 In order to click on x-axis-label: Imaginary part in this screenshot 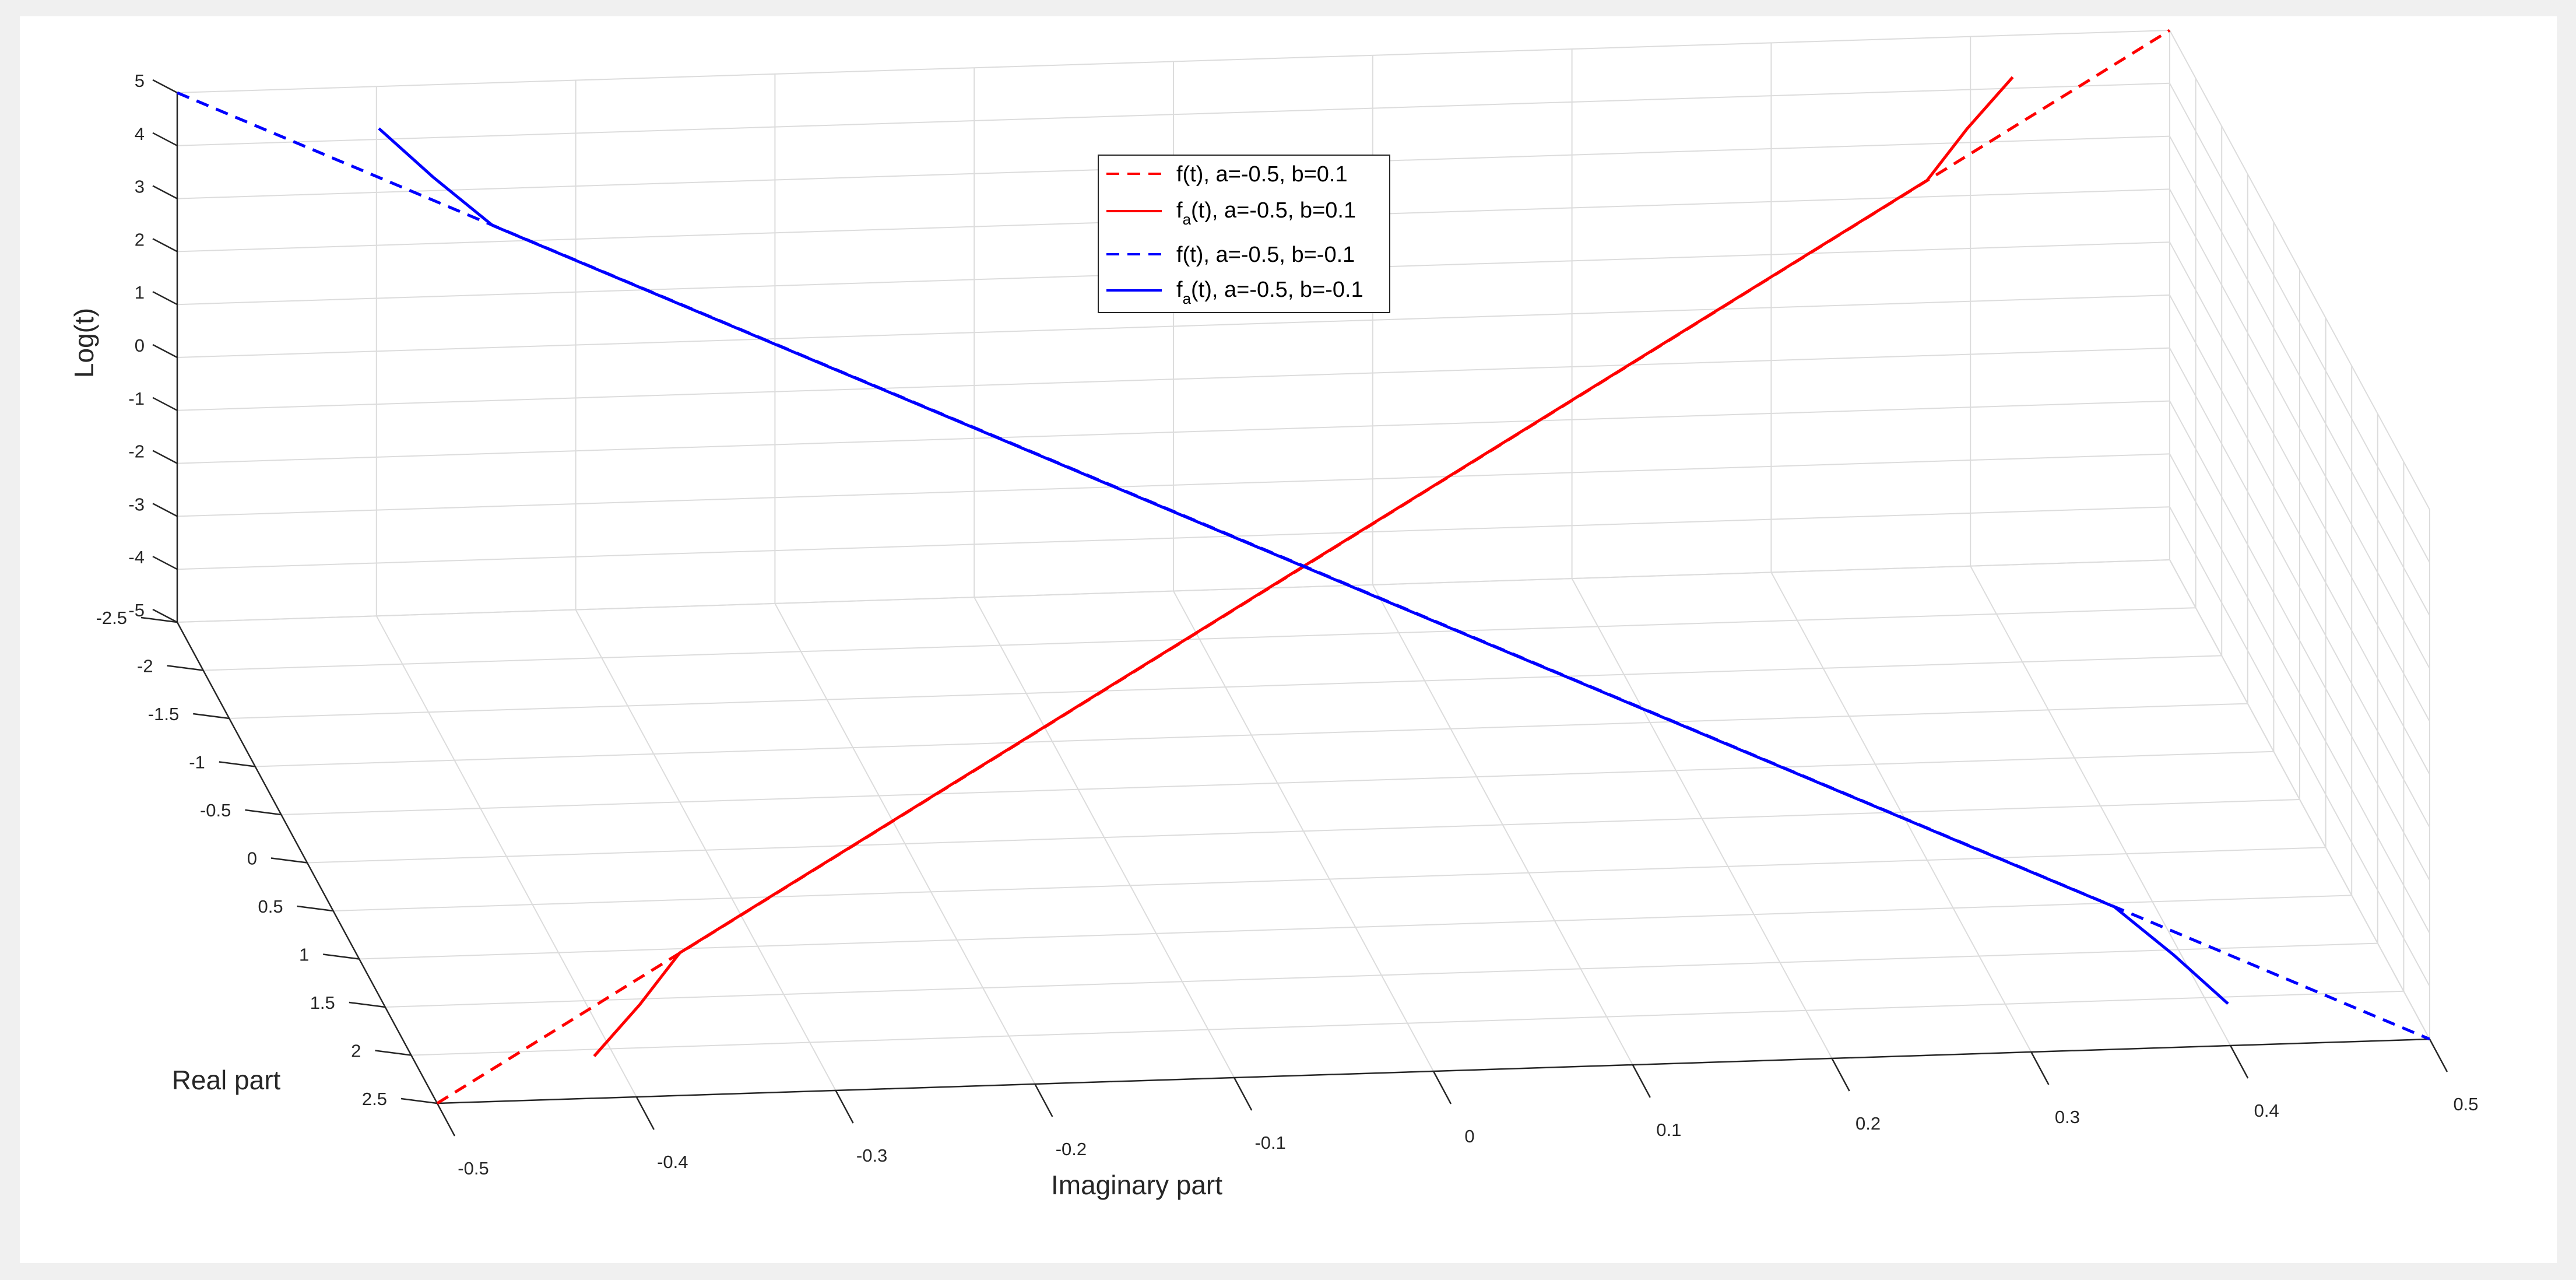, I will do `click(1136, 1185)`.